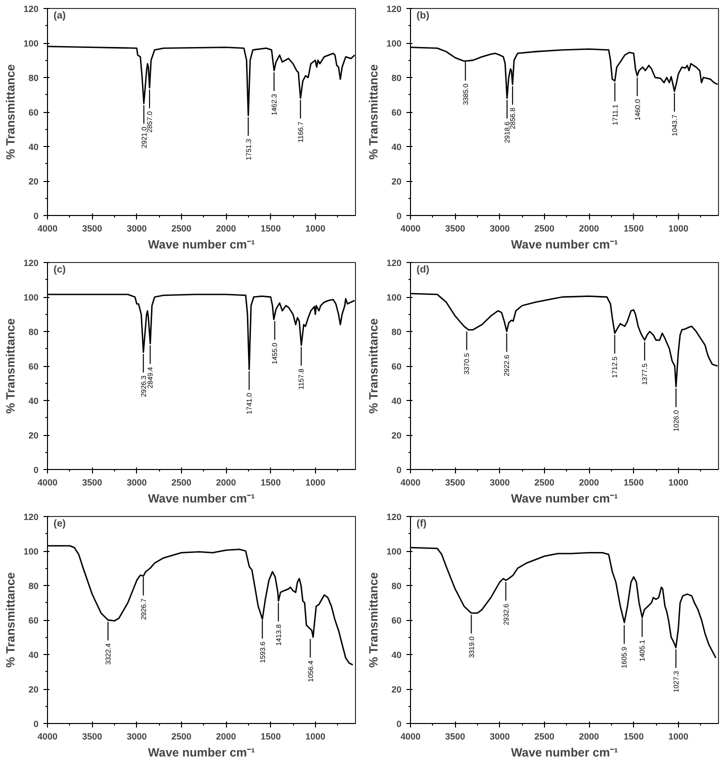 The height and width of the screenshot is (762, 726). Describe the element at coordinates (60, 524) in the screenshot. I see `chart-title: (e)` at that location.